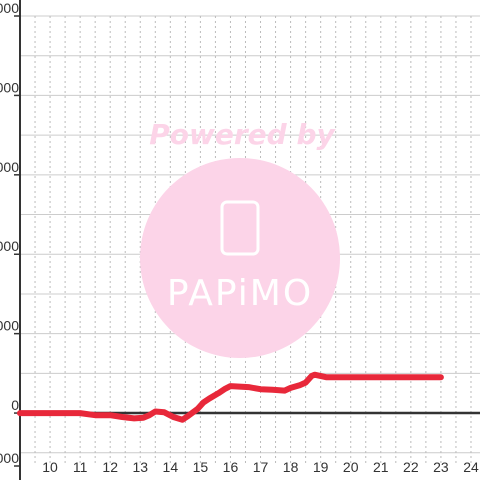 This screenshot has width=480, height=480. Describe the element at coordinates (242, 134) in the screenshot. I see `watermark-text: Powered by` at that location.